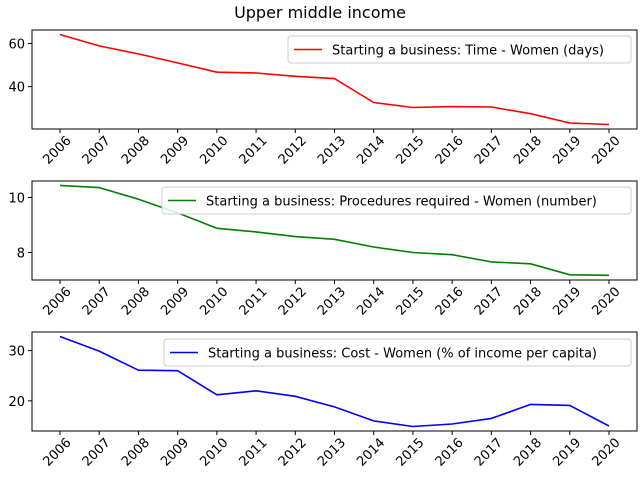 Image resolution: width=640 pixels, height=480 pixels. What do you see at coordinates (16, 88) in the screenshot?
I see `y-tick-label: 40` at bounding box center [16, 88].